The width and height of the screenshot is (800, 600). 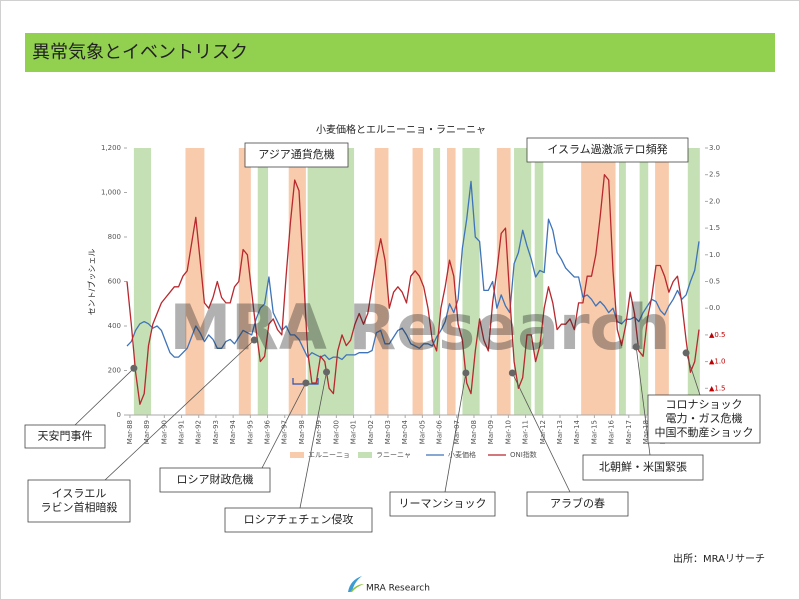 I want to click on x-tick-label: Mar-07, so click(x=457, y=432).